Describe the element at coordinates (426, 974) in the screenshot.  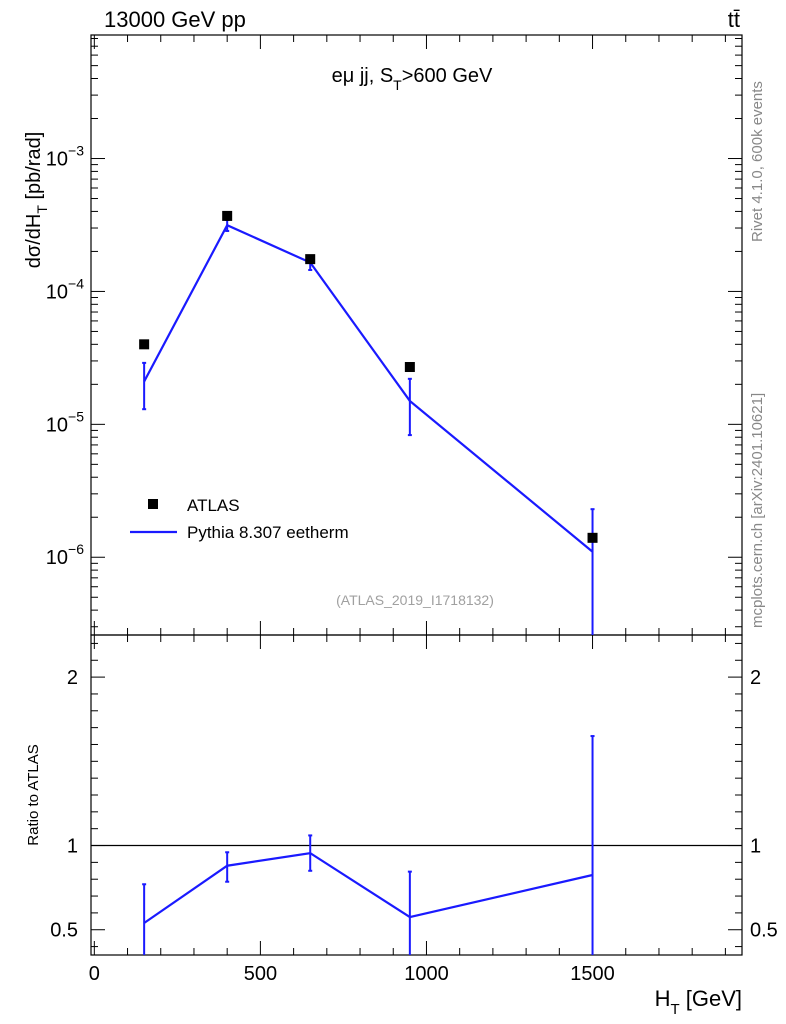
I see `x-tick-label: 1000` at that location.